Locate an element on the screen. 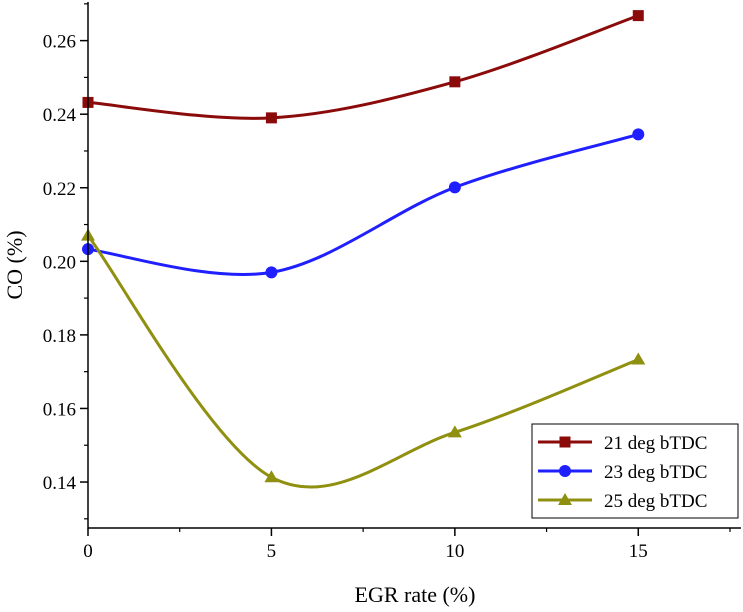 This screenshot has width=743, height=612. y-tick-label-4: 0.20 is located at coordinates (59, 262).